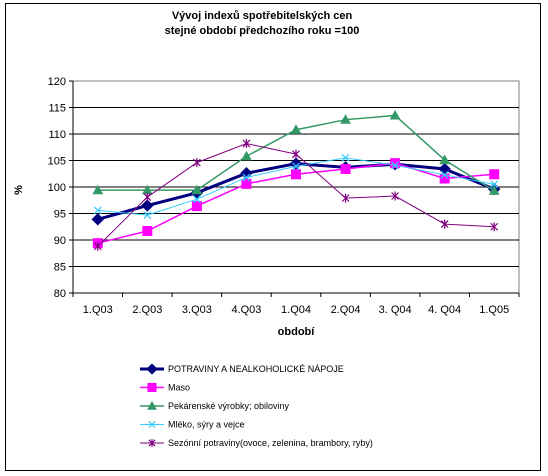 This screenshot has height=476, width=548. I want to click on y-tick-label-110: 110, so click(57, 135).